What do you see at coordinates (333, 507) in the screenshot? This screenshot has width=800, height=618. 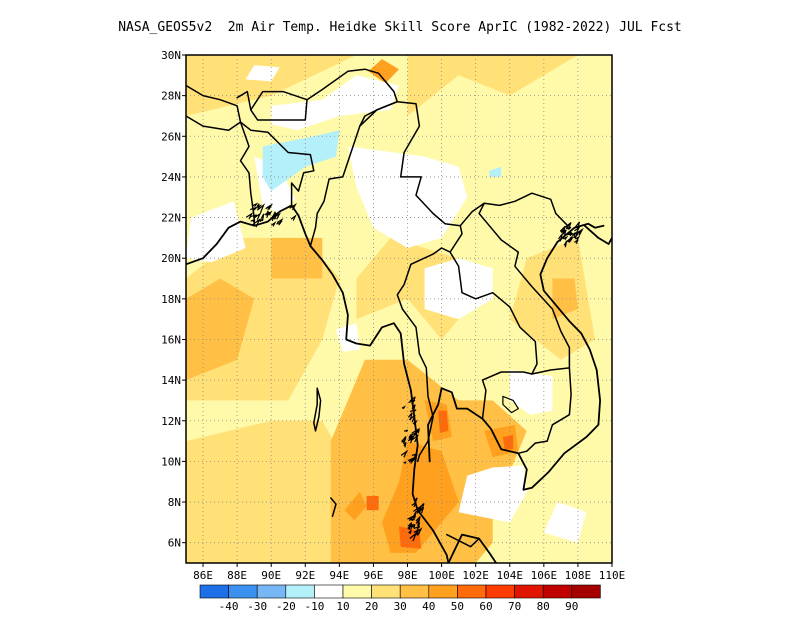 I see `nicobar-islands` at bounding box center [333, 507].